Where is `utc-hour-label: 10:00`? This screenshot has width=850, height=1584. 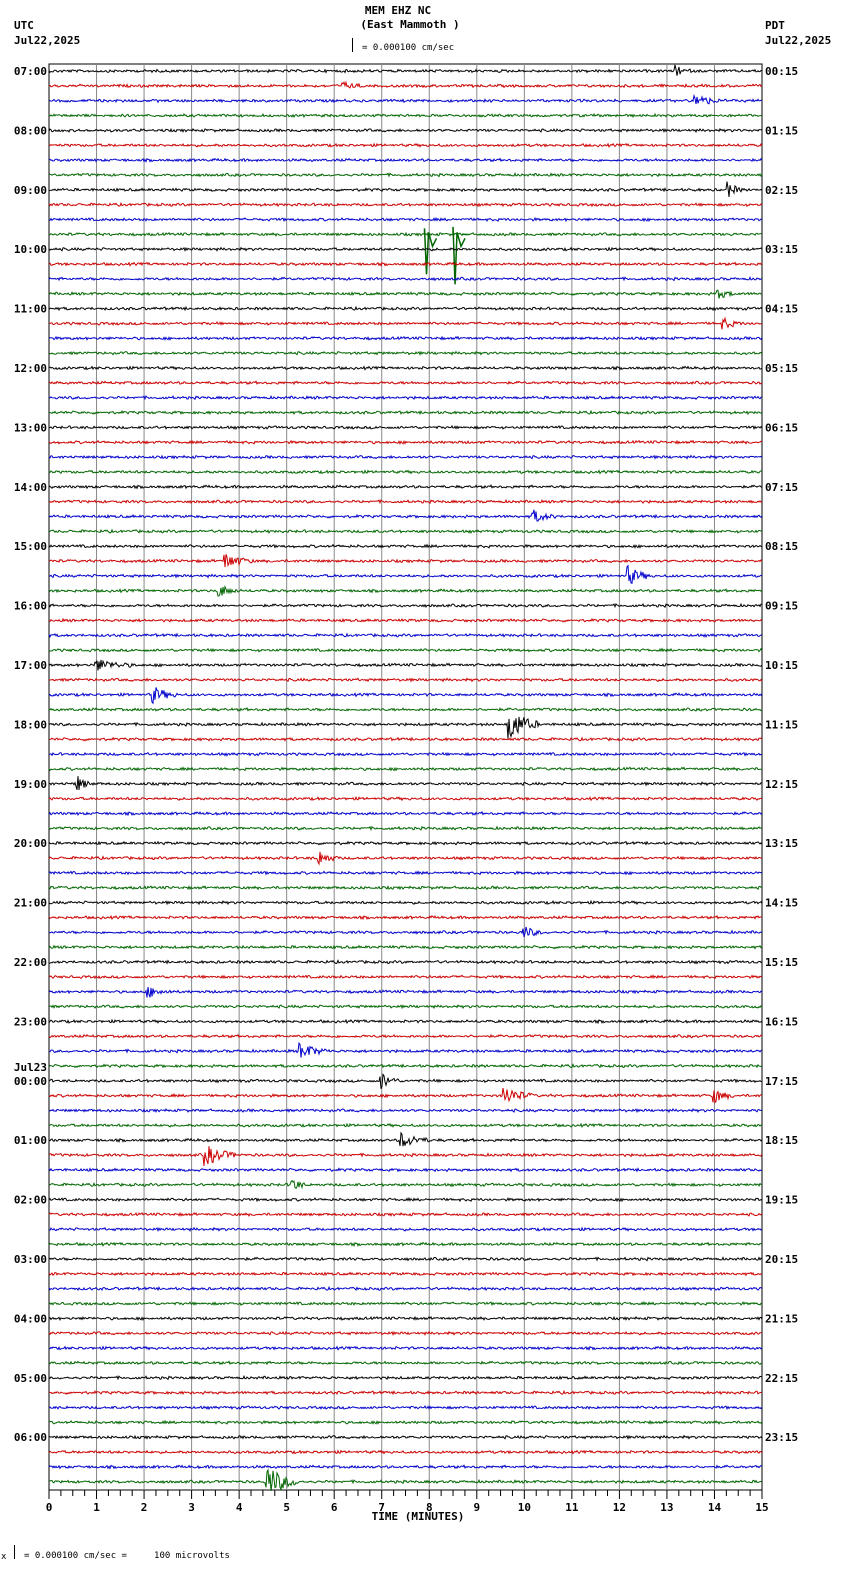
utc-hour-label: 10:00 is located at coordinates (30, 249).